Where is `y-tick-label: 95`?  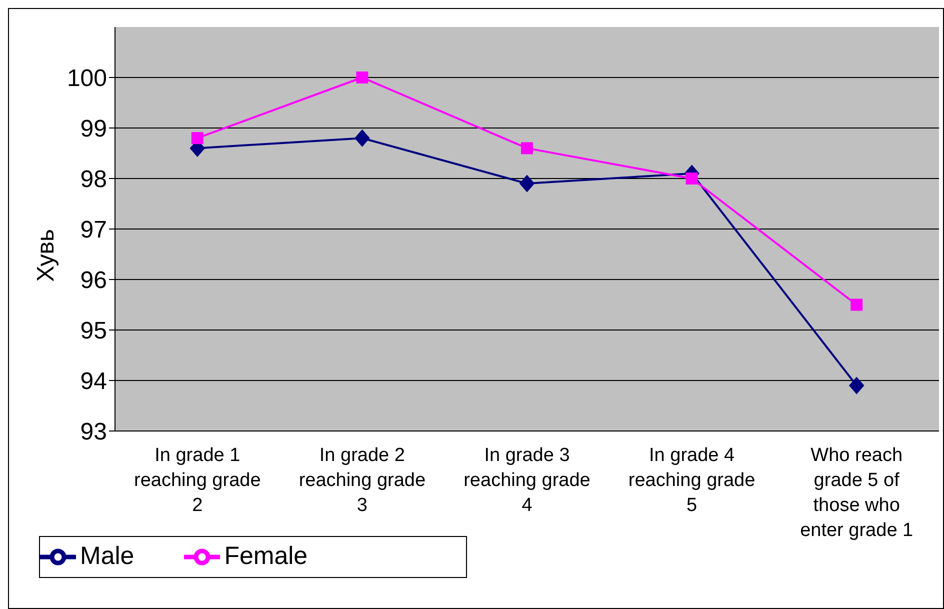
y-tick-label: 95 is located at coordinates (93, 331).